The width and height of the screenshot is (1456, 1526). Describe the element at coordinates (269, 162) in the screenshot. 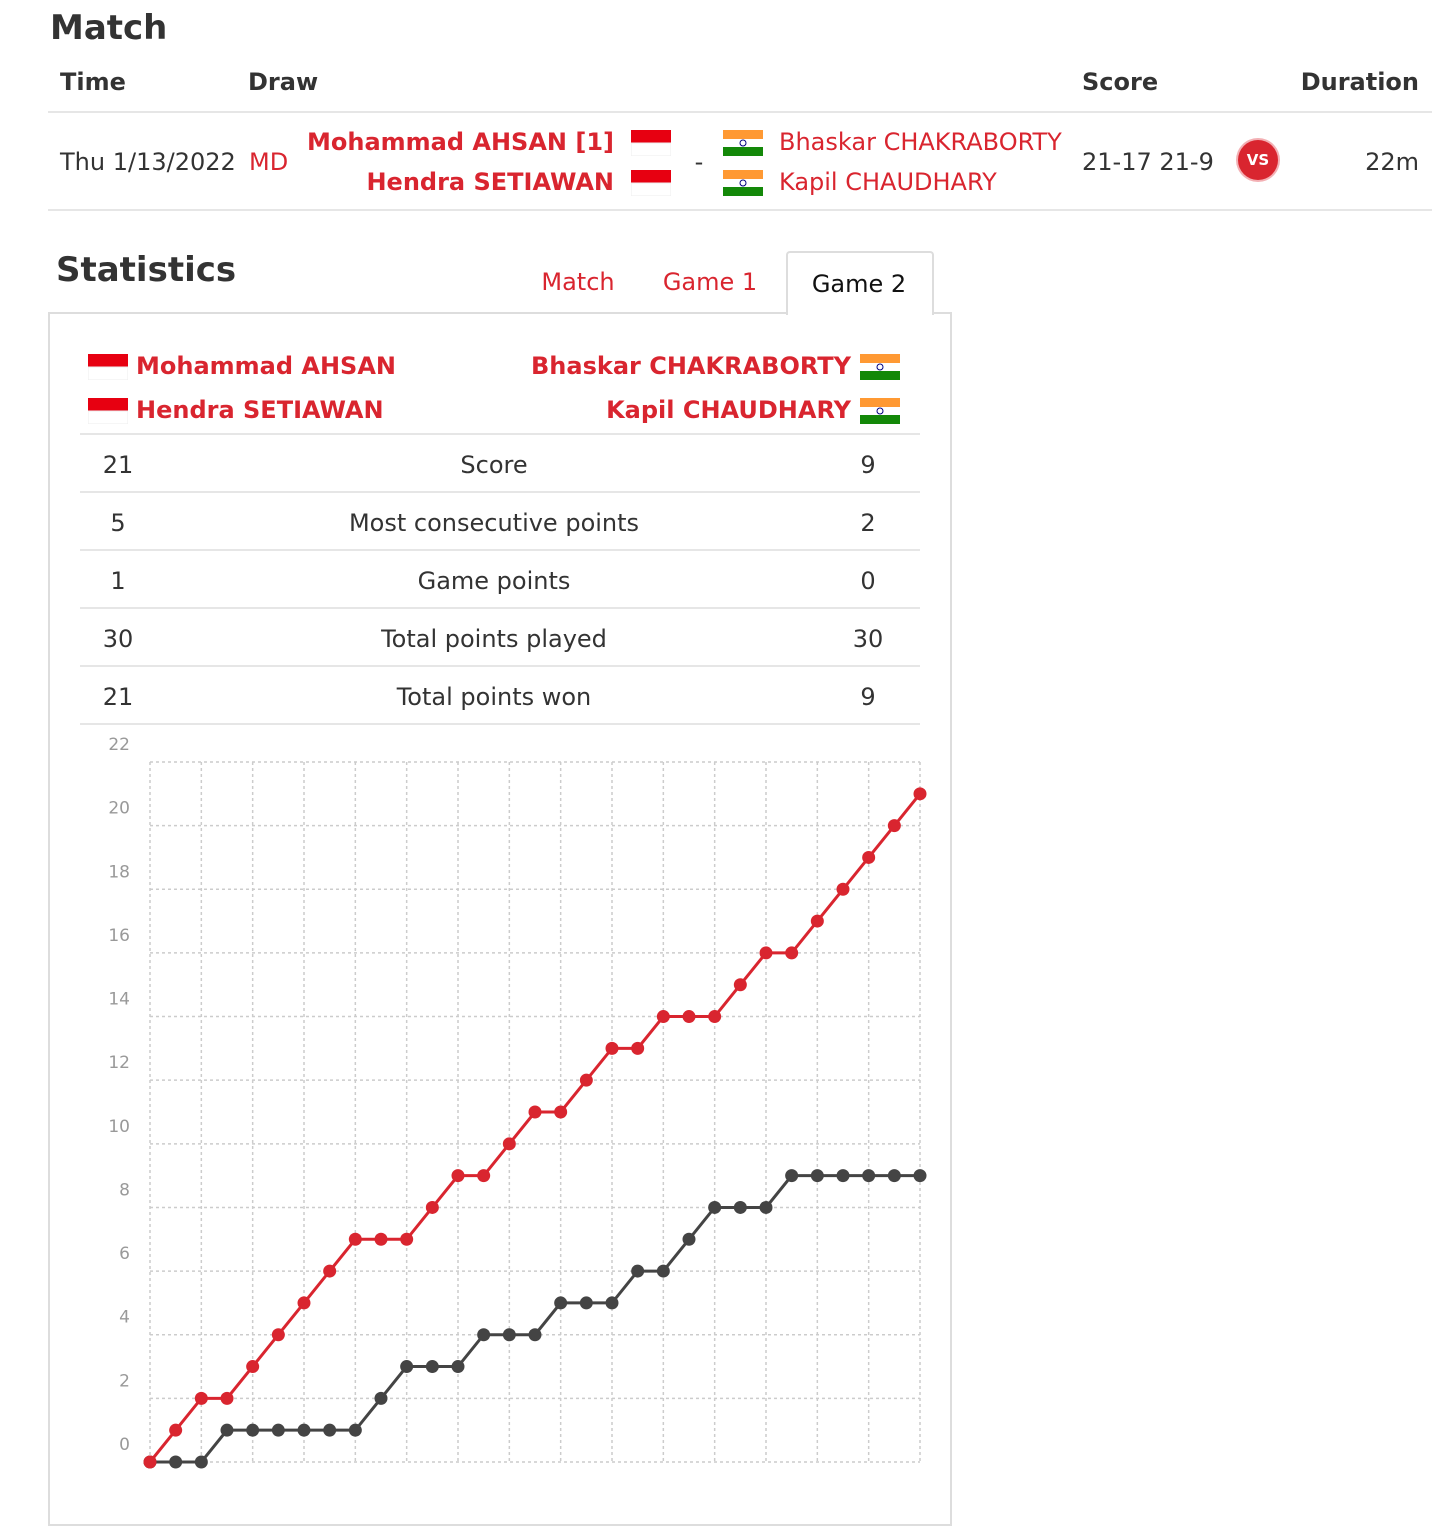

I see `draw-link: MD` at that location.